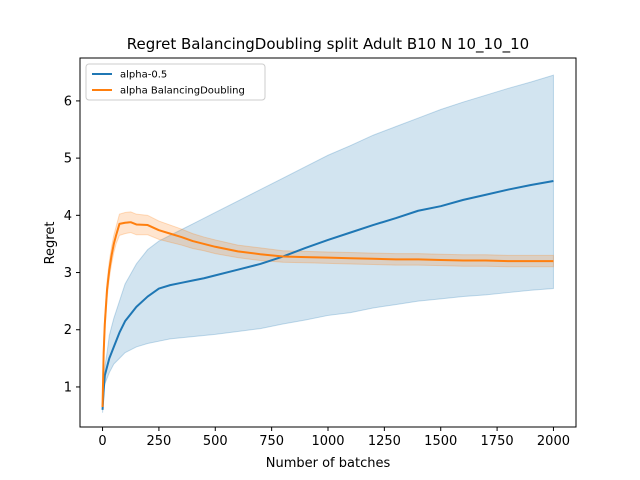 This screenshot has width=640, height=480. What do you see at coordinates (553, 441) in the screenshot?
I see `x-tick-label: 2000` at bounding box center [553, 441].